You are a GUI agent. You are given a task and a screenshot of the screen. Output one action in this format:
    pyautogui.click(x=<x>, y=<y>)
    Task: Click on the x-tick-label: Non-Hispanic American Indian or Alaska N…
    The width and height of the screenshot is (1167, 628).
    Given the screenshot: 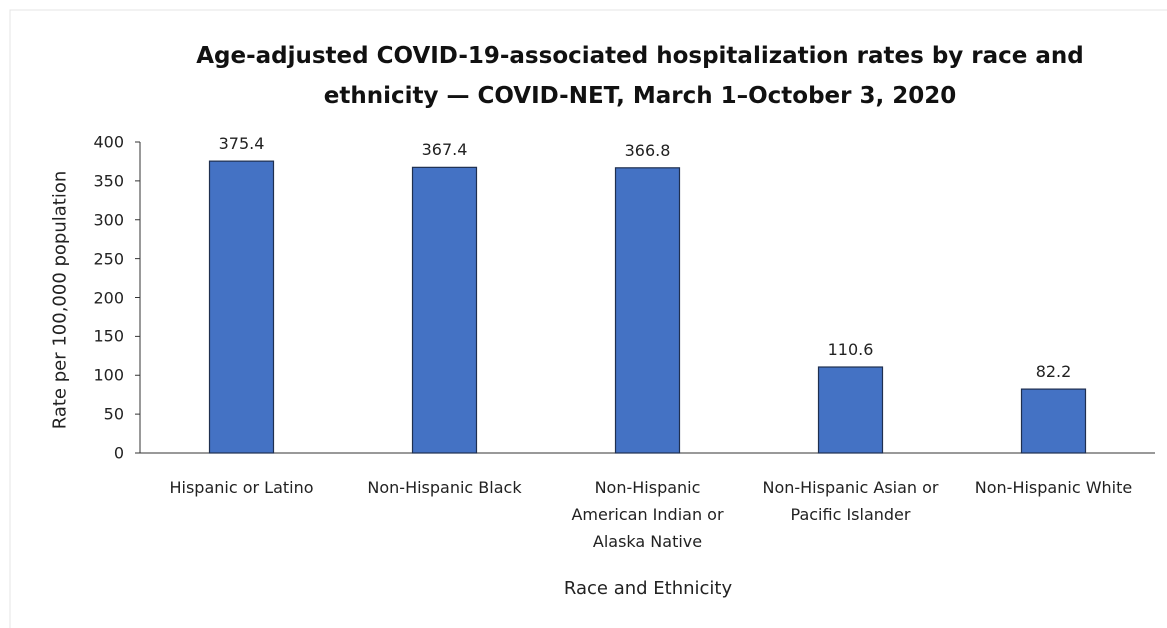 What is the action you would take?
    pyautogui.click(x=647, y=514)
    